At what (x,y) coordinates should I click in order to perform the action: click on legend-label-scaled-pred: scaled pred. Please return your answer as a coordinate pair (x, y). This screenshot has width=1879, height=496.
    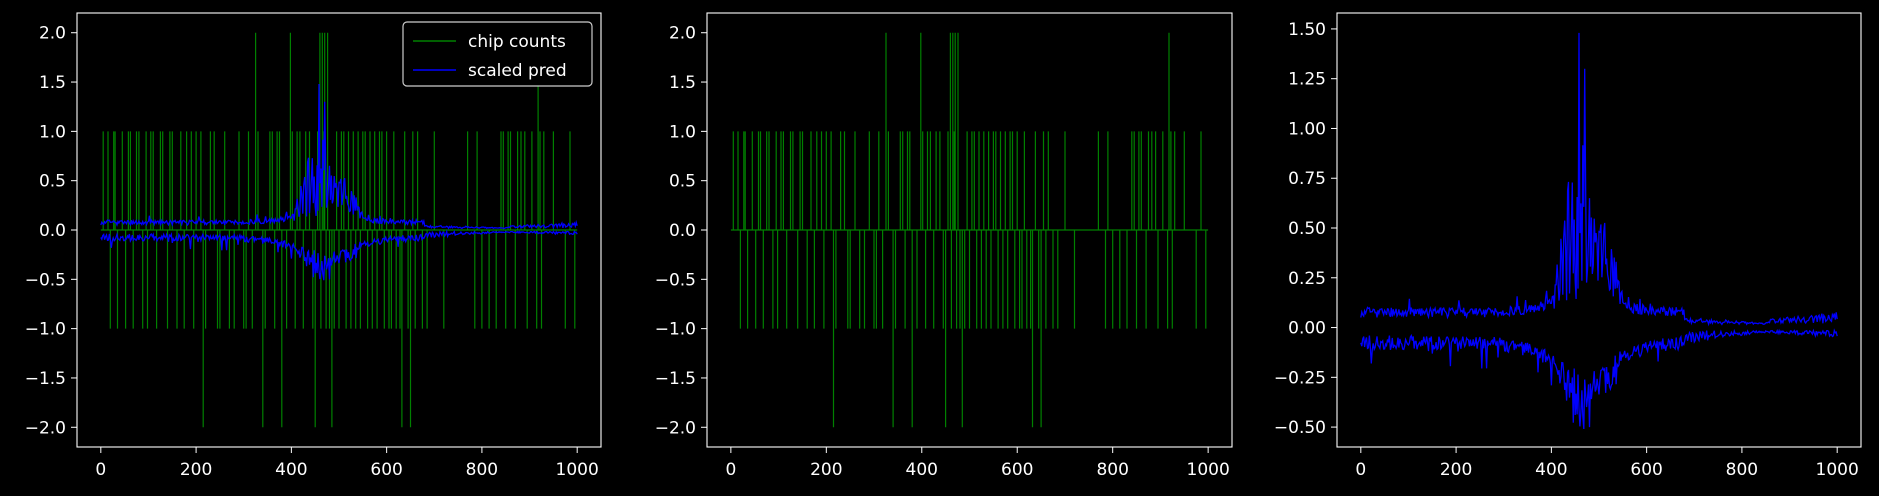
    Looking at the image, I should click on (517, 71).